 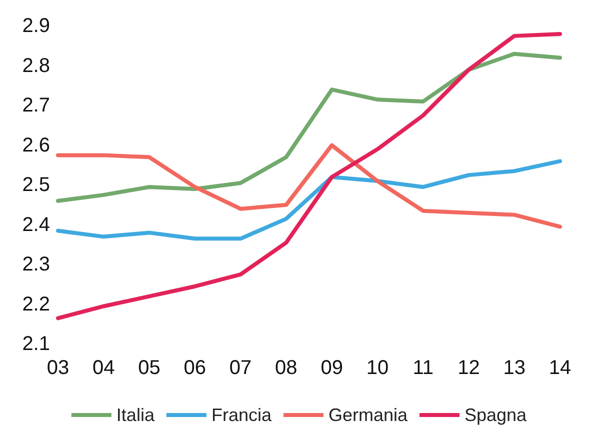 What do you see at coordinates (514, 368) in the screenshot?
I see `x-tick-label: 13` at bounding box center [514, 368].